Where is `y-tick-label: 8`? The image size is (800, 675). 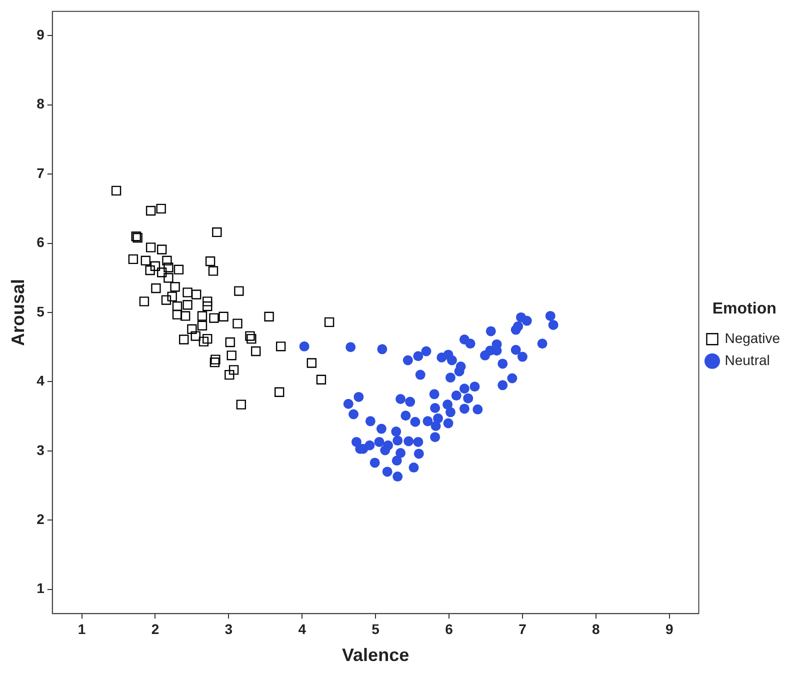
y-tick-label: 8 is located at coordinates (40, 104).